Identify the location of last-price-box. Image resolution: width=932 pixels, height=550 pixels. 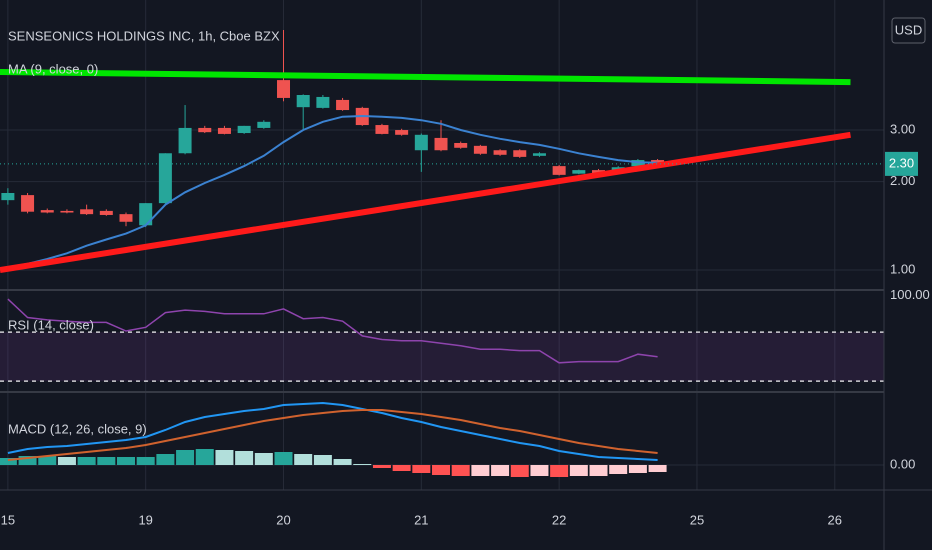
(901, 163).